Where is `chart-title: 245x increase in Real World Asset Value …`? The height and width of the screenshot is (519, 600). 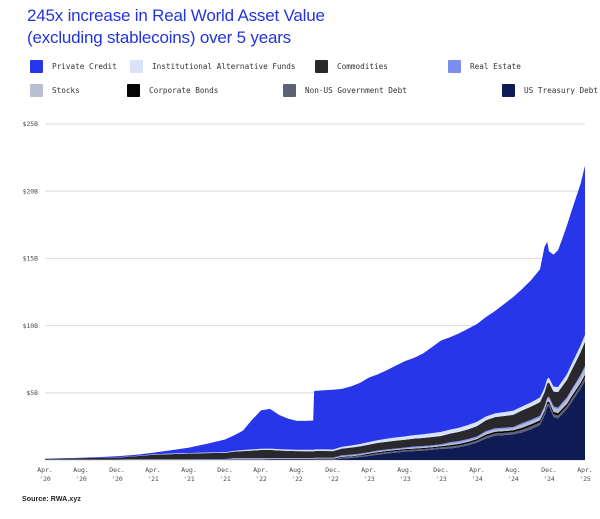 chart-title: 245x increase in Real World Asset Value … is located at coordinates (176, 26).